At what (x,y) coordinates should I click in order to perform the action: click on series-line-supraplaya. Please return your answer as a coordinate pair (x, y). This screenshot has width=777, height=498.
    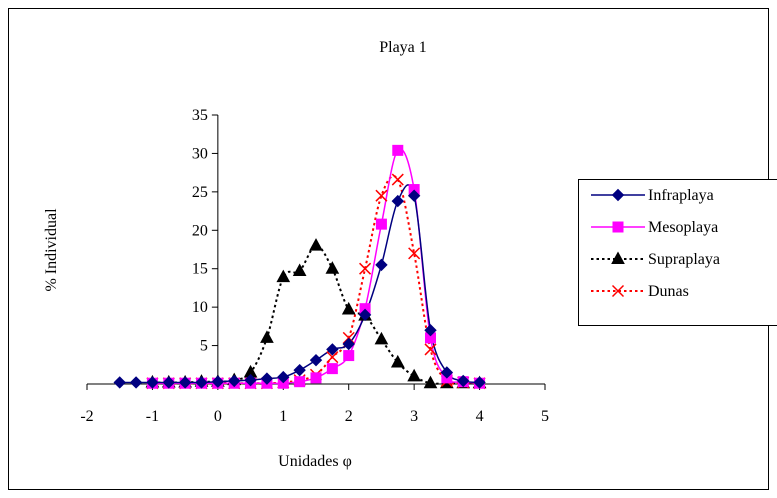
    Looking at the image, I should click on (316, 314).